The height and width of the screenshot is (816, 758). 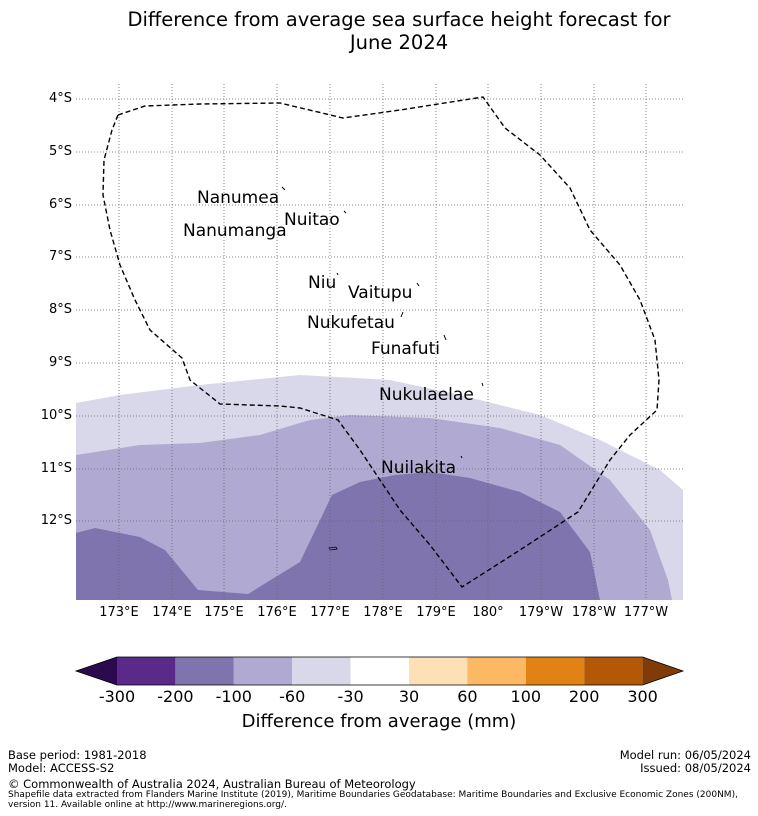 What do you see at coordinates (467, 696) in the screenshot?
I see `colorbar-tick-60: 60` at bounding box center [467, 696].